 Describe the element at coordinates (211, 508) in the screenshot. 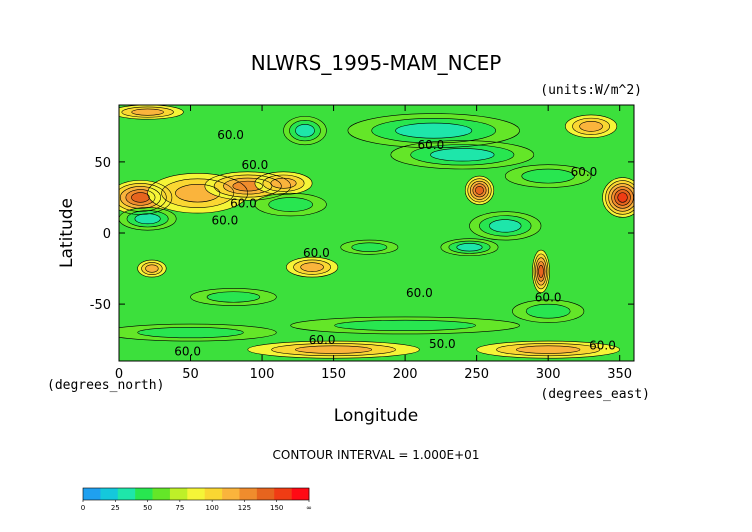

I see `legend-level-label: 100` at that location.